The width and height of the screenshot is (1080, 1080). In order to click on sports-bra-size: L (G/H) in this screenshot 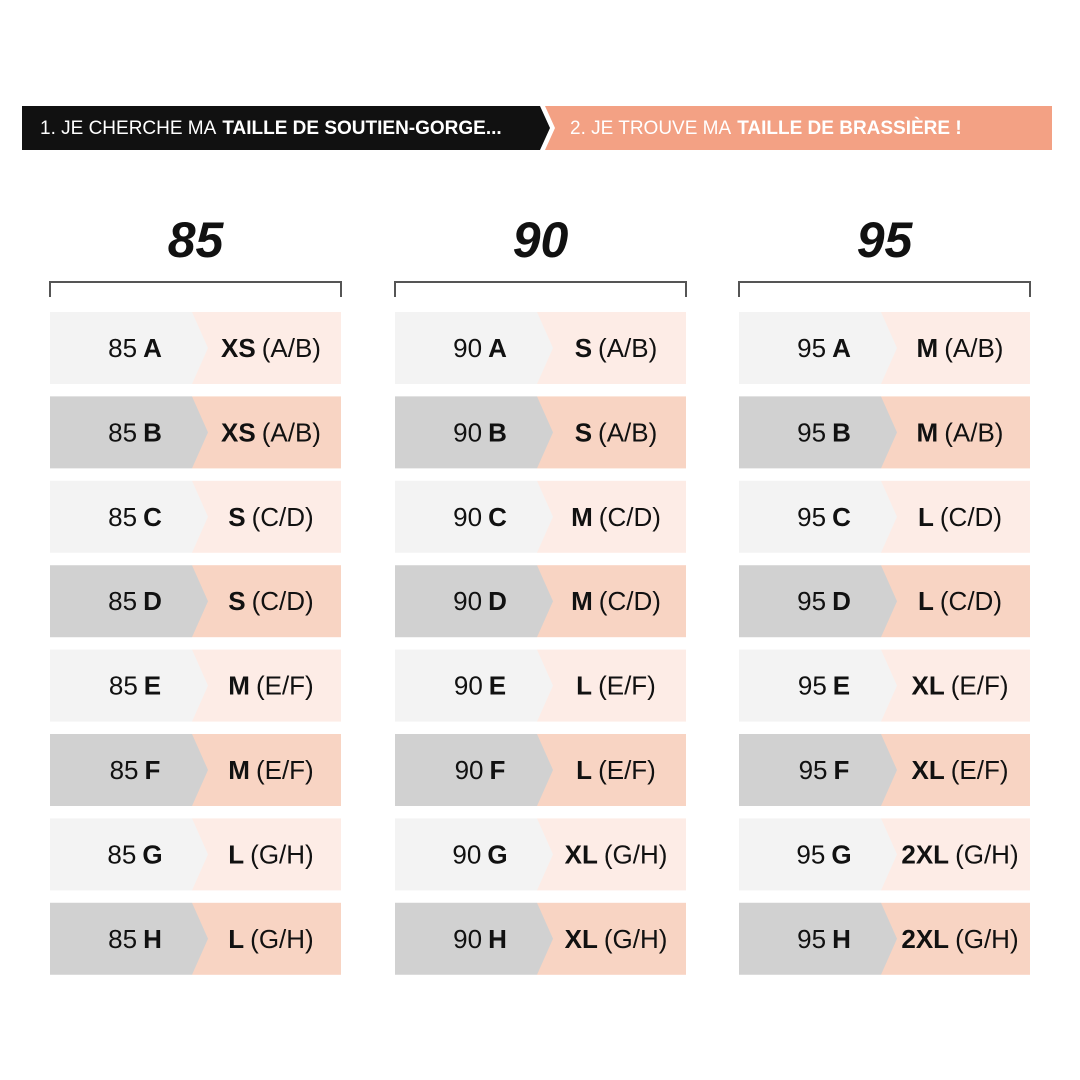, I will do `click(270, 939)`.